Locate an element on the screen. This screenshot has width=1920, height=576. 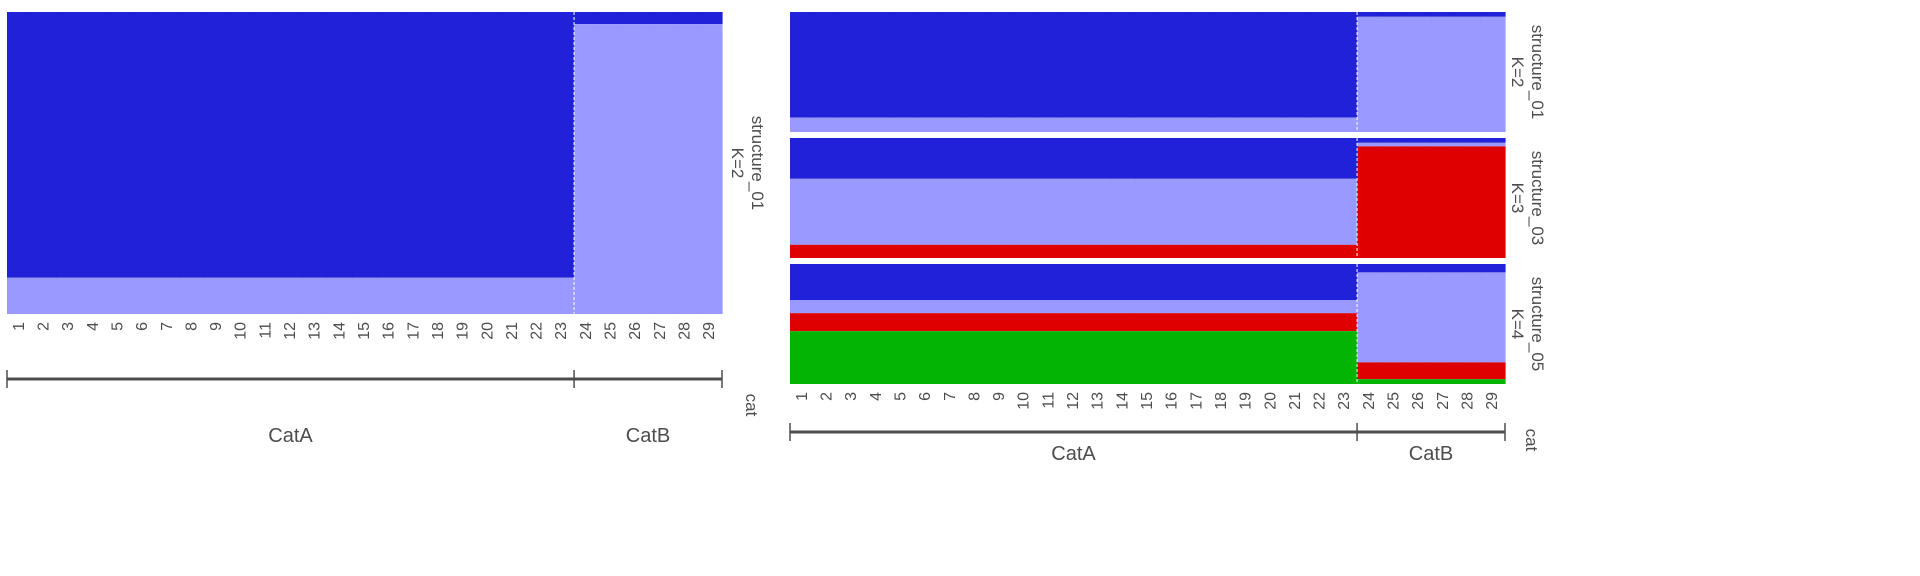
bar-segment-ind18-cluster2 is located at coordinates (1222, 307).